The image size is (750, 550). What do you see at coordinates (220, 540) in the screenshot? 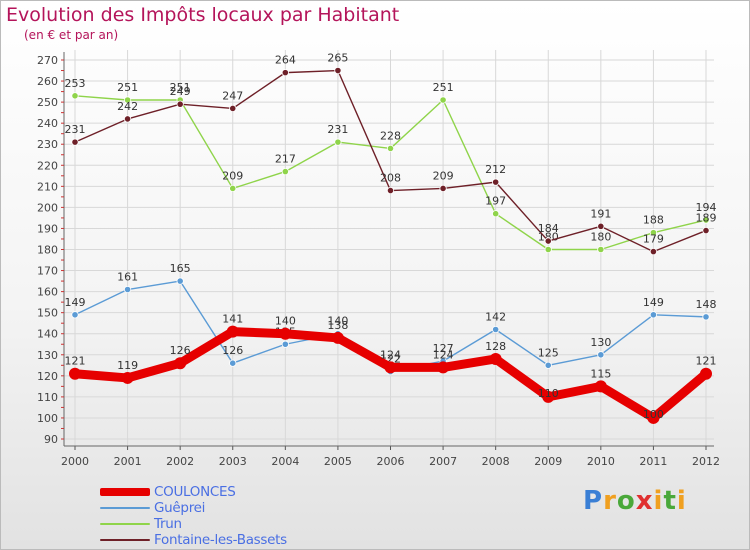
I see `legend-label: Fontaine-les-Bassets` at bounding box center [220, 540].